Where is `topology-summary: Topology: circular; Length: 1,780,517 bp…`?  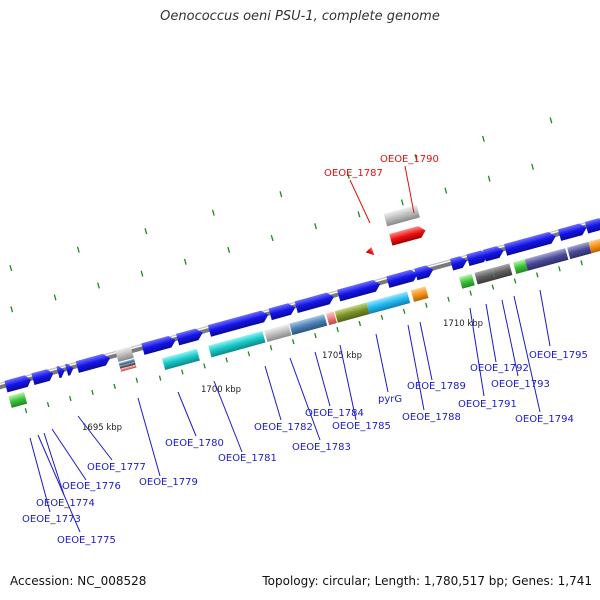
topology-summary: Topology: circular; Length: 1,780,517 bp… is located at coordinates (427, 581).